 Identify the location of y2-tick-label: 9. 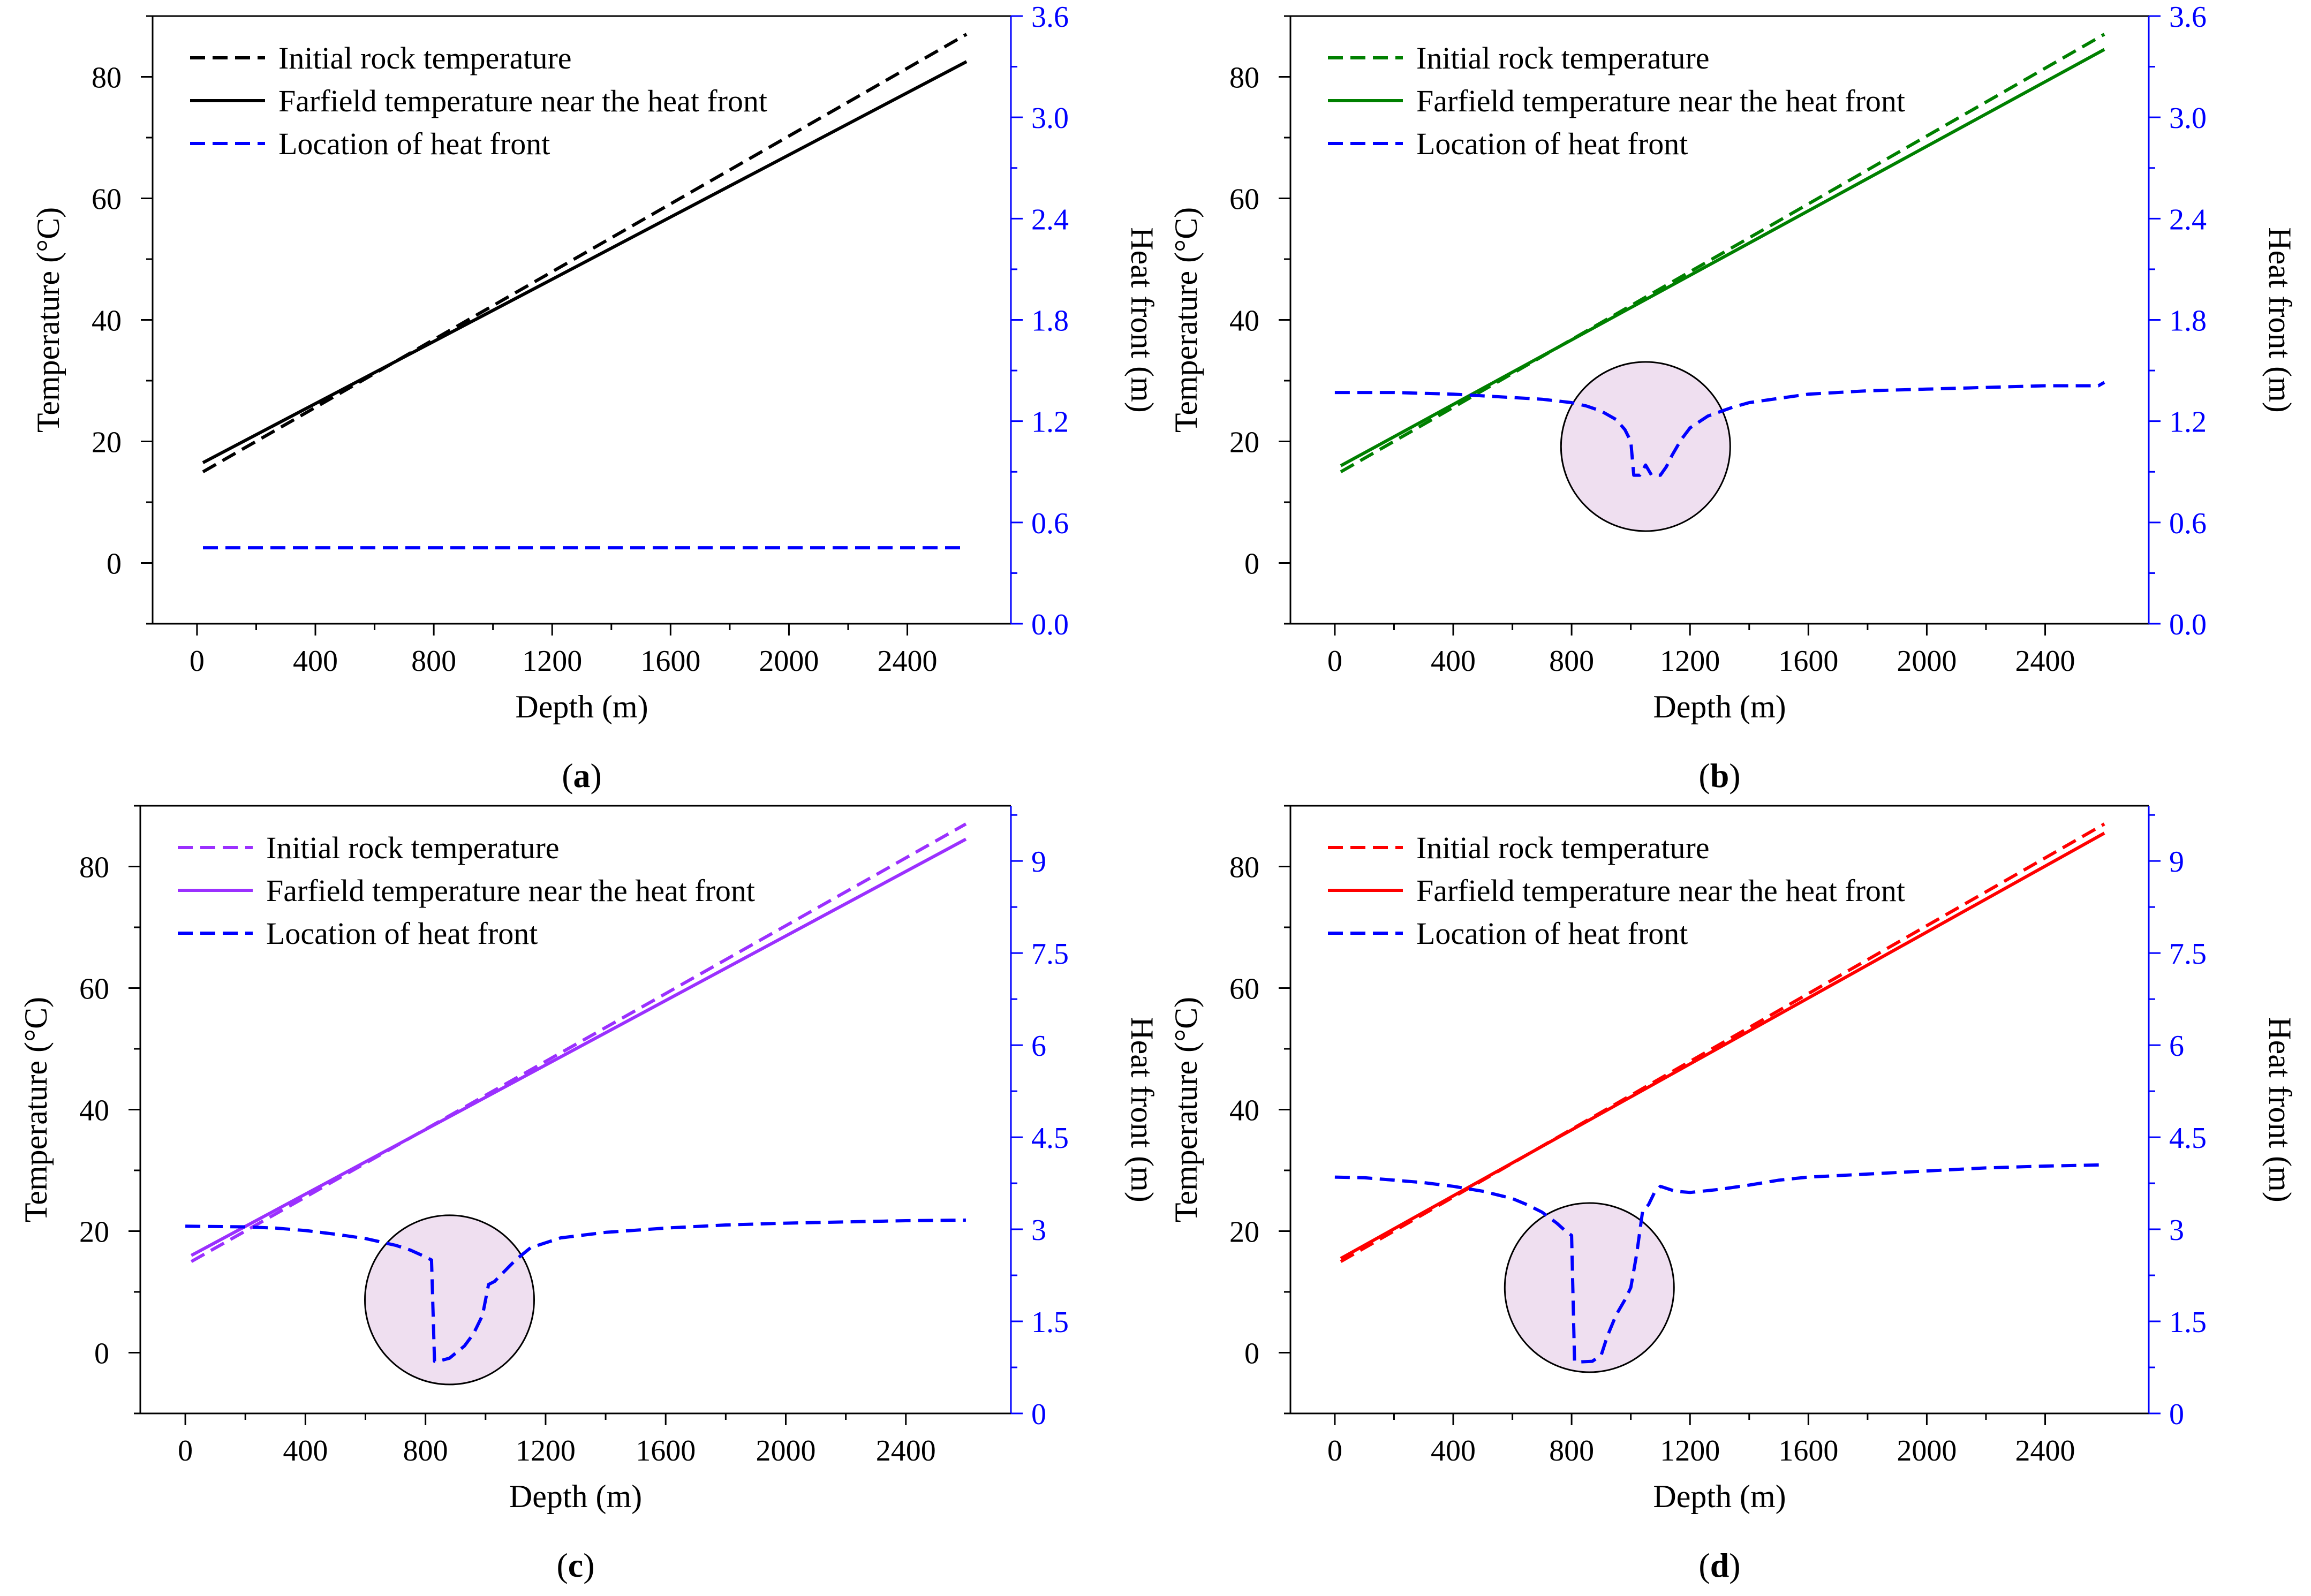
(1038, 862).